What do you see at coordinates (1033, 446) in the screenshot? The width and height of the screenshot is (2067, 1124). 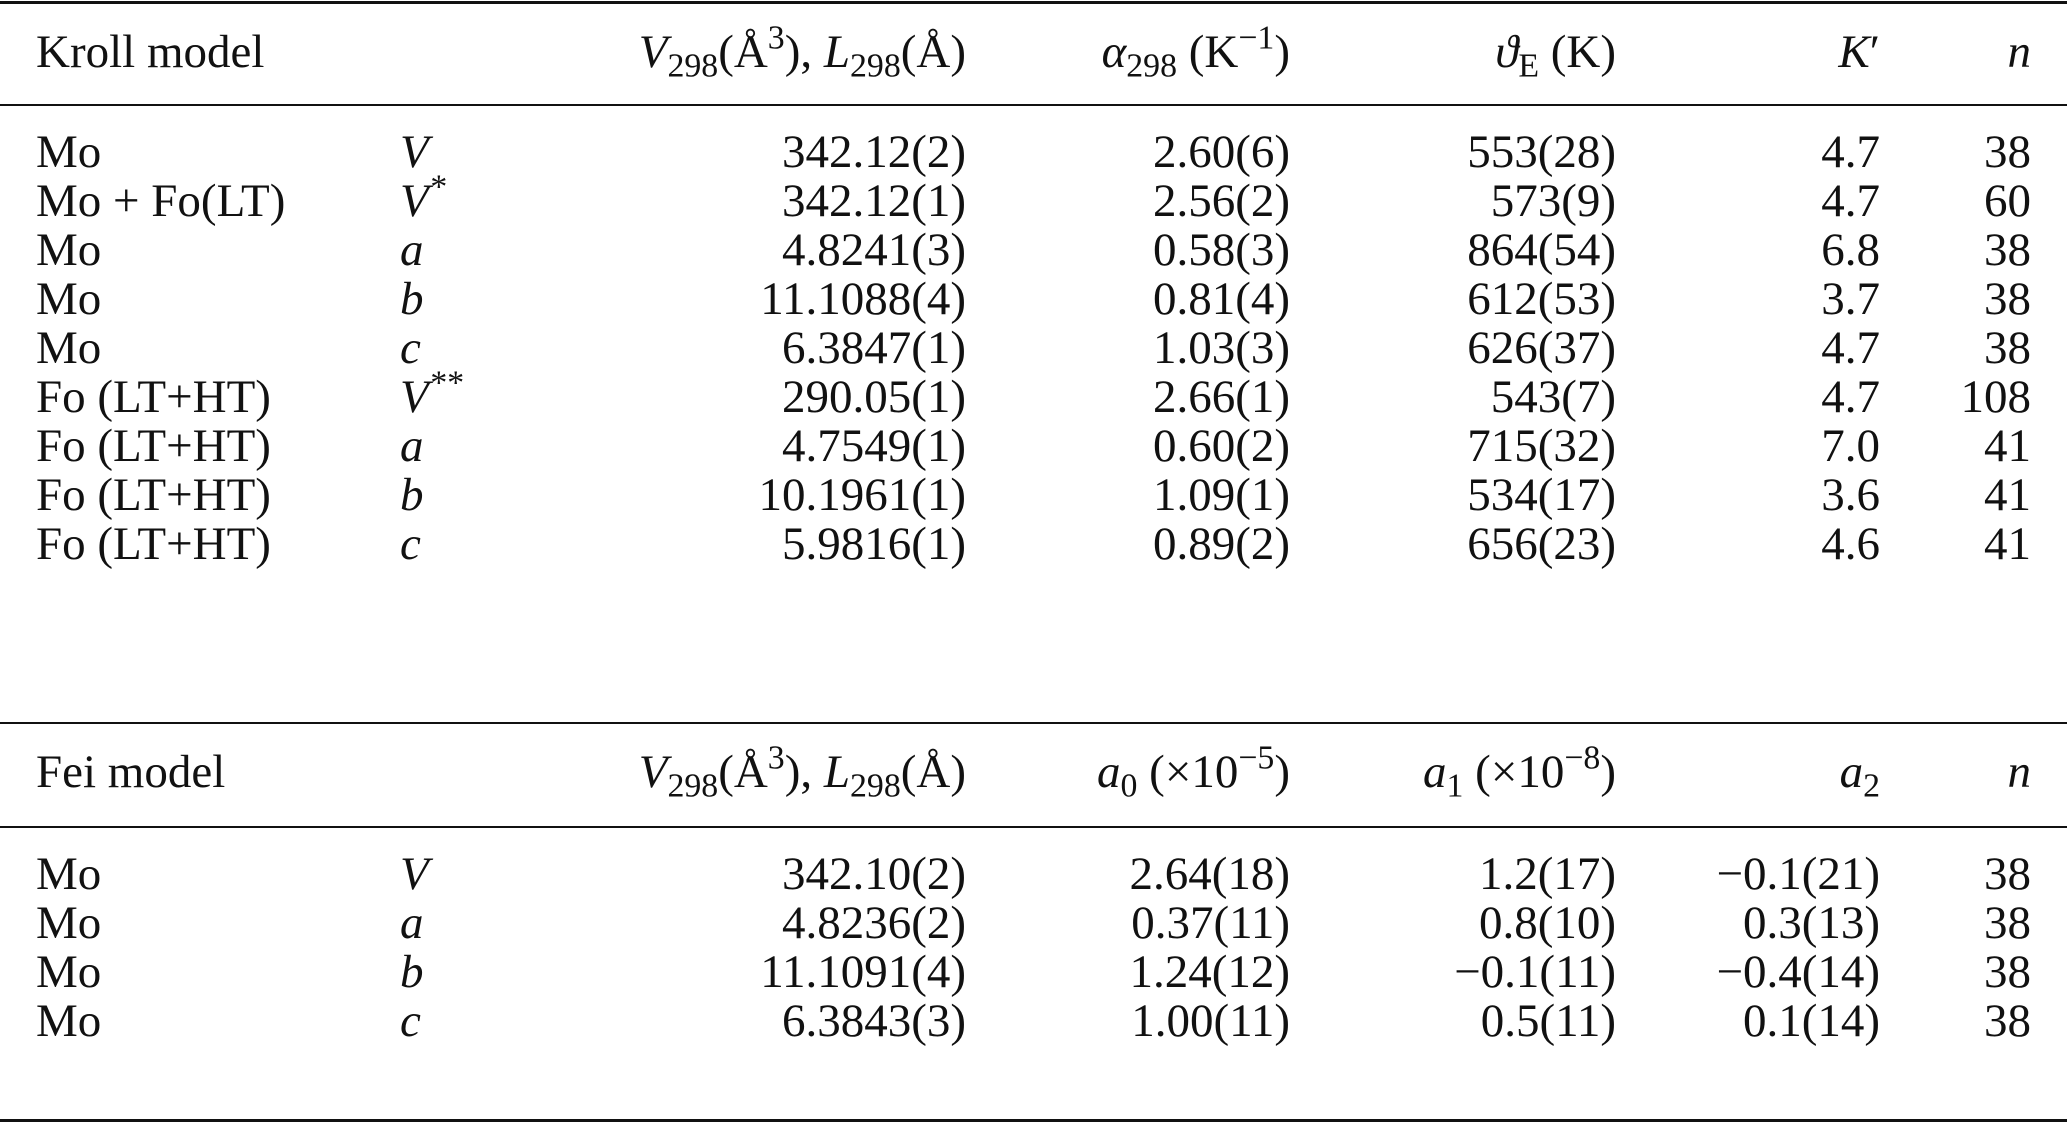 I see `table-row: Fo (LT+HT) a 4.7549(1) 0.60(2) 715(32) 7.0 41` at bounding box center [1033, 446].